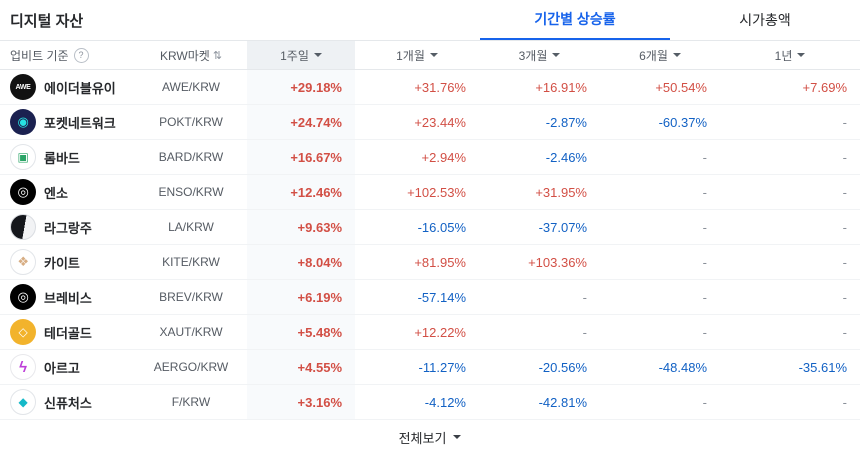  Describe the element at coordinates (422, 438) in the screenshot. I see `view-all-label: 전체보기` at that location.